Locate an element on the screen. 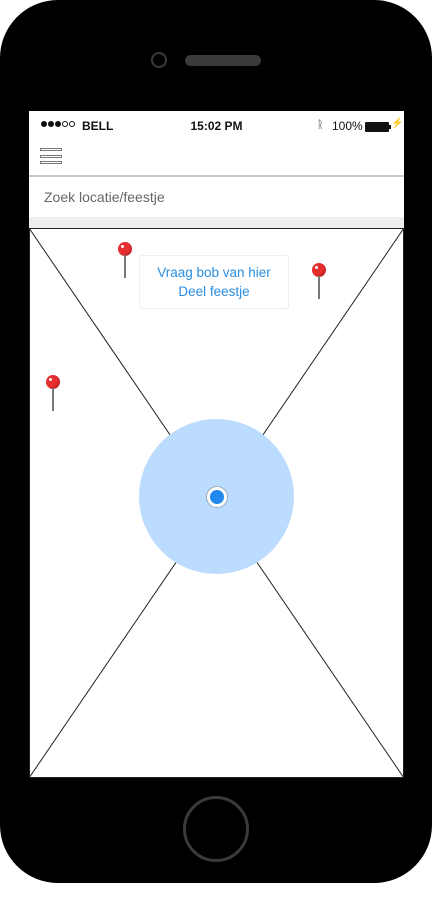  status-bar: BELL 15:02 PM ᚱ 100% ⚡ is located at coordinates (216, 125).